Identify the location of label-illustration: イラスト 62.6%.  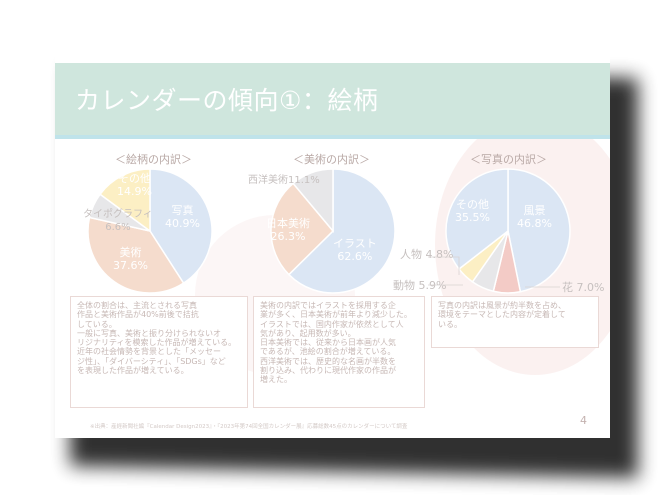
(355, 250).